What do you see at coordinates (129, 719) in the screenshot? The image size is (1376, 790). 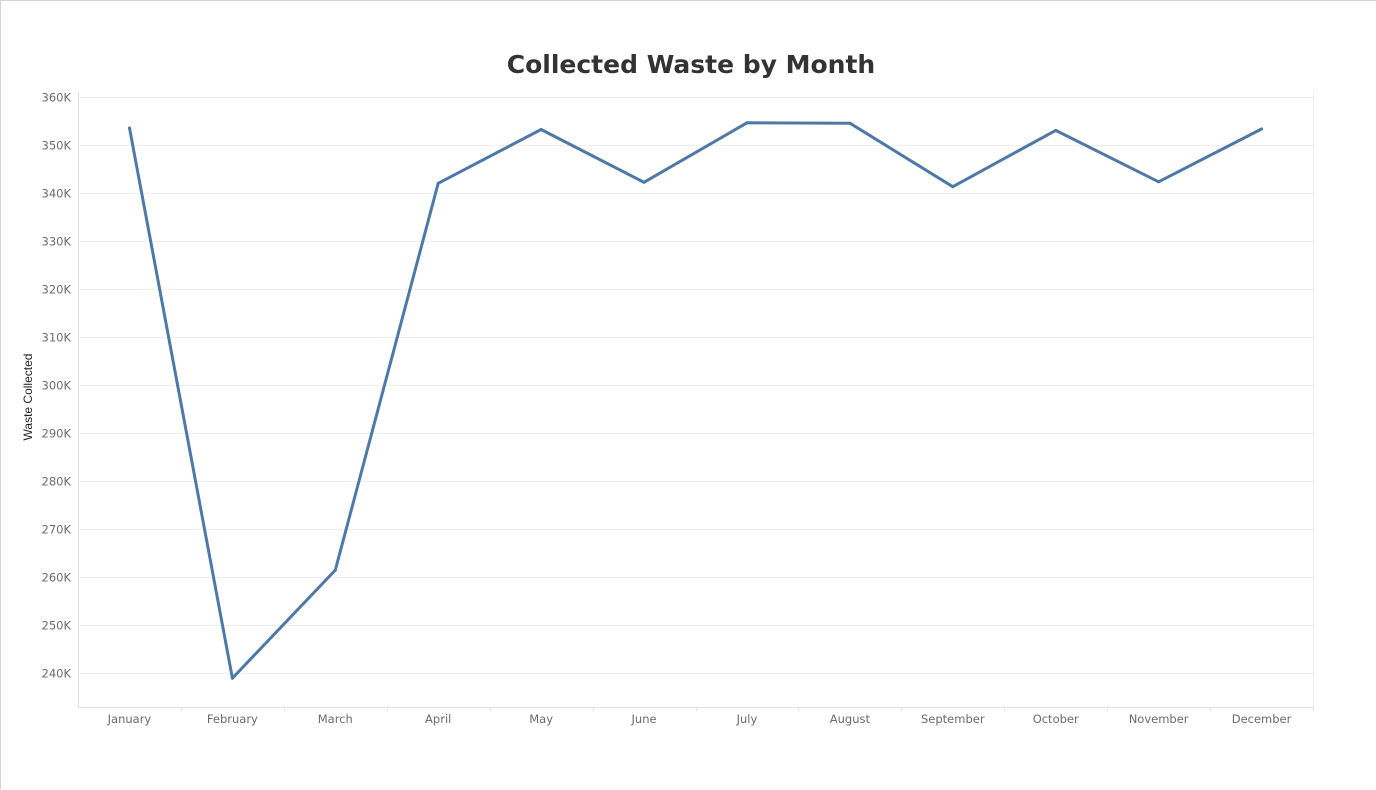 I see `x-tick-label: January` at bounding box center [129, 719].